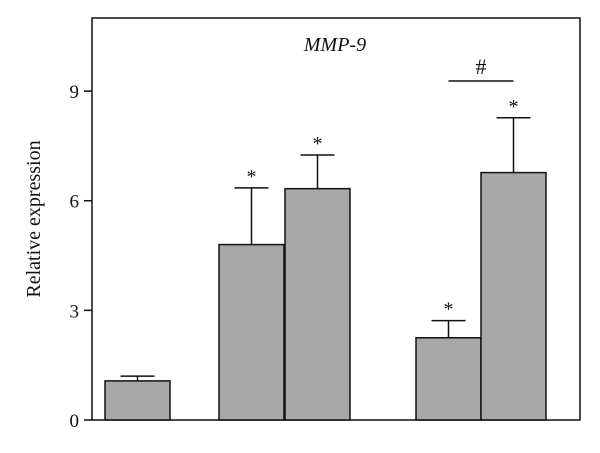 This screenshot has height=453, width=600. What do you see at coordinates (252, 177) in the screenshot?
I see `significance-marker-1: *` at bounding box center [252, 177].